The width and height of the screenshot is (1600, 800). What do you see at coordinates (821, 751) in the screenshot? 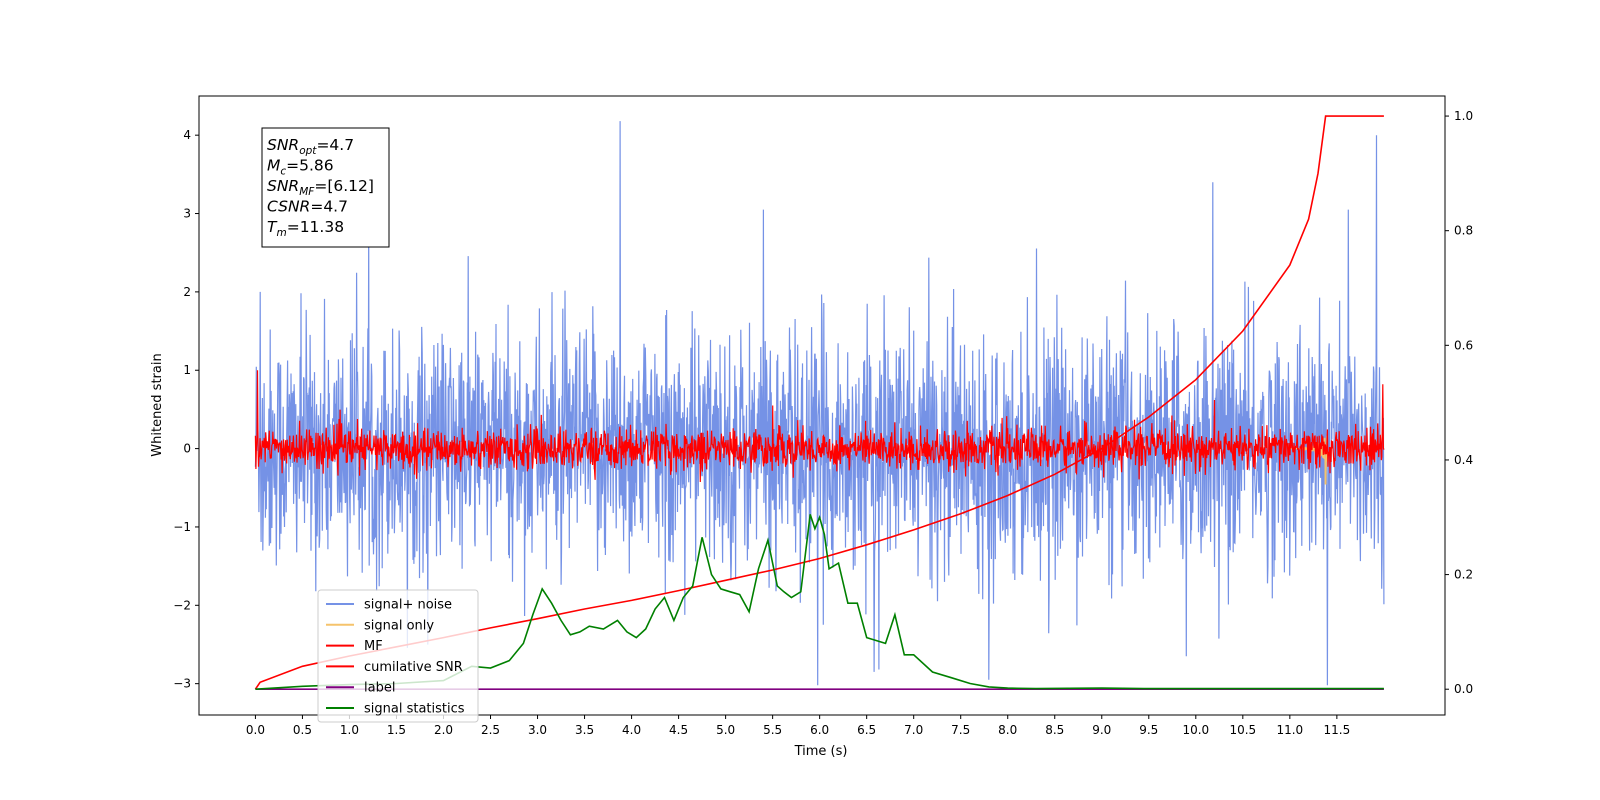
I see `x-axis-label: Time (s)` at bounding box center [821, 751].